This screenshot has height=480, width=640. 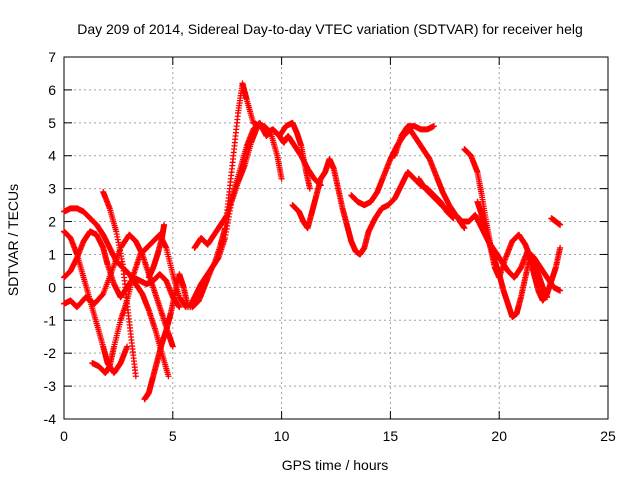 What do you see at coordinates (391, 436) in the screenshot?
I see `x-tick-label: 15` at bounding box center [391, 436].